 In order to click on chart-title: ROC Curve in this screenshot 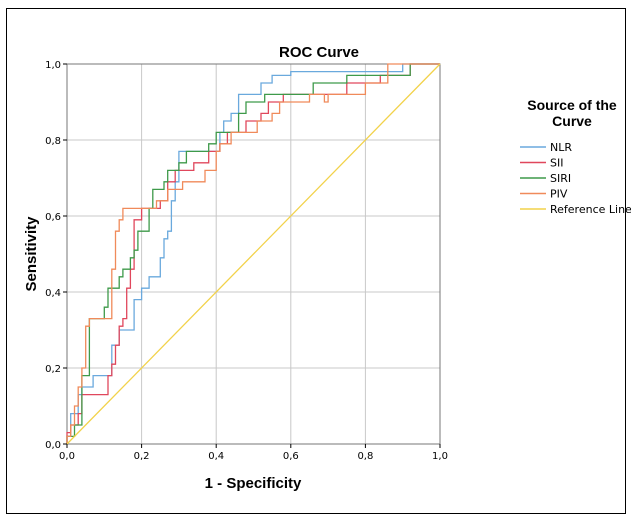, I will do `click(319, 52)`.